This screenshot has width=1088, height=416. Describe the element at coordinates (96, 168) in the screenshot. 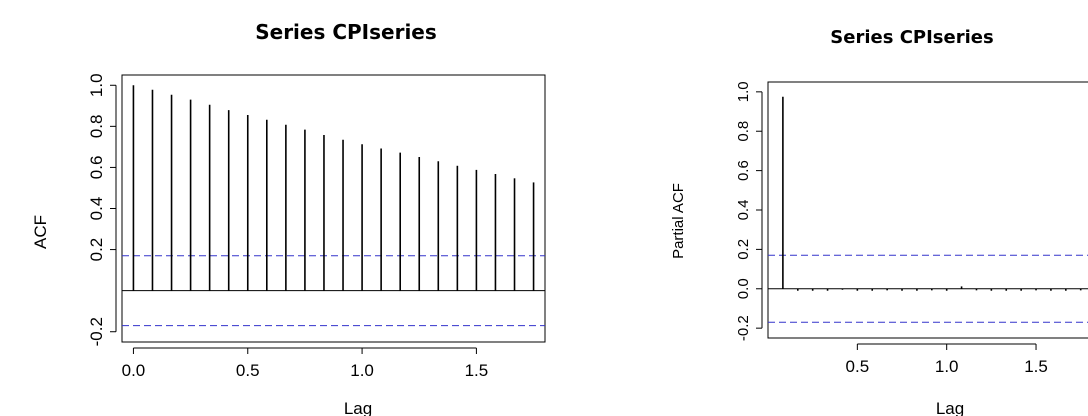

I see `acf-y-tick-label: 0.6` at that location.